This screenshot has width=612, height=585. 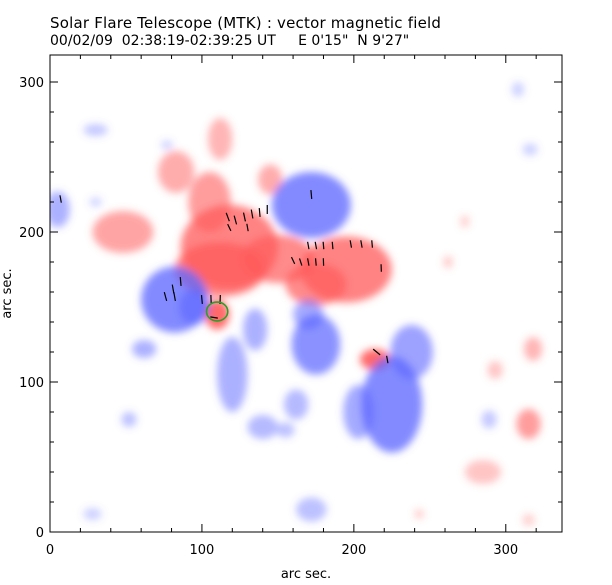 I want to click on x-tick-label-300: 300, so click(x=505, y=550).